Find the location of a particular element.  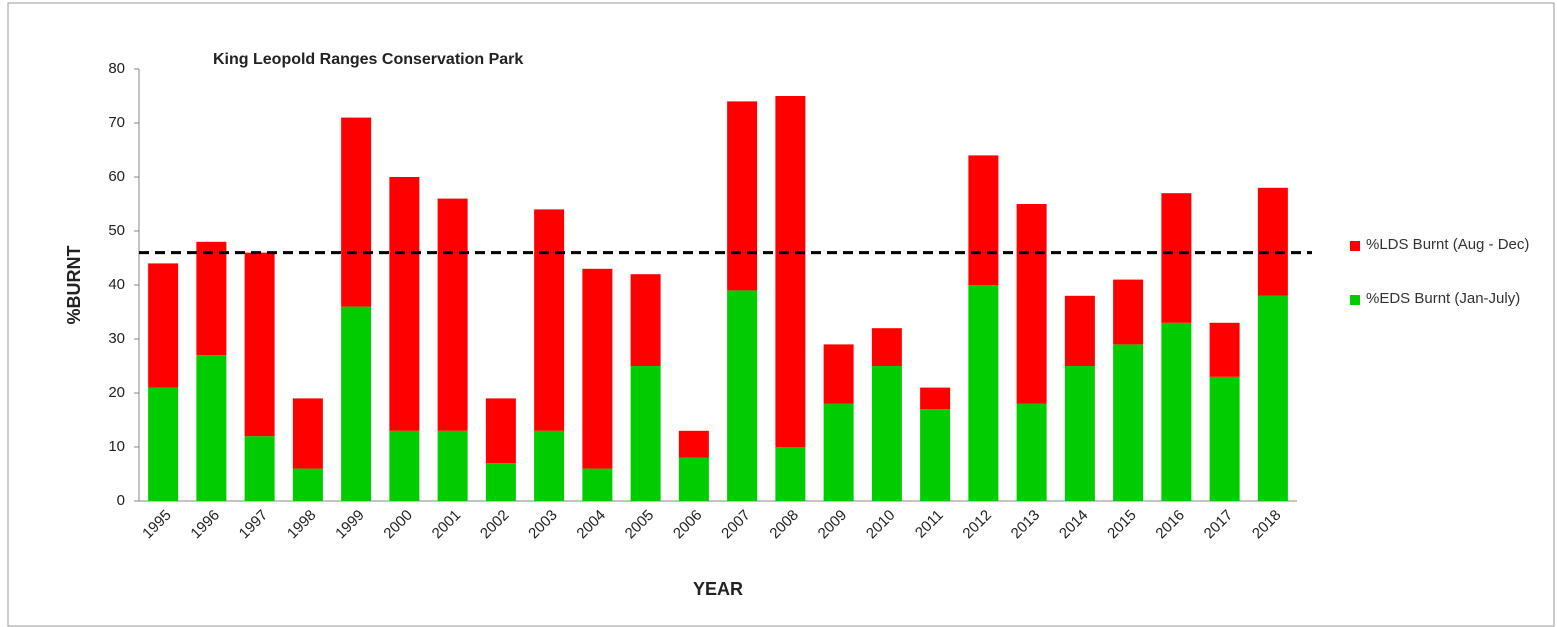

x-tick-label: 2016 is located at coordinates (1170, 525).